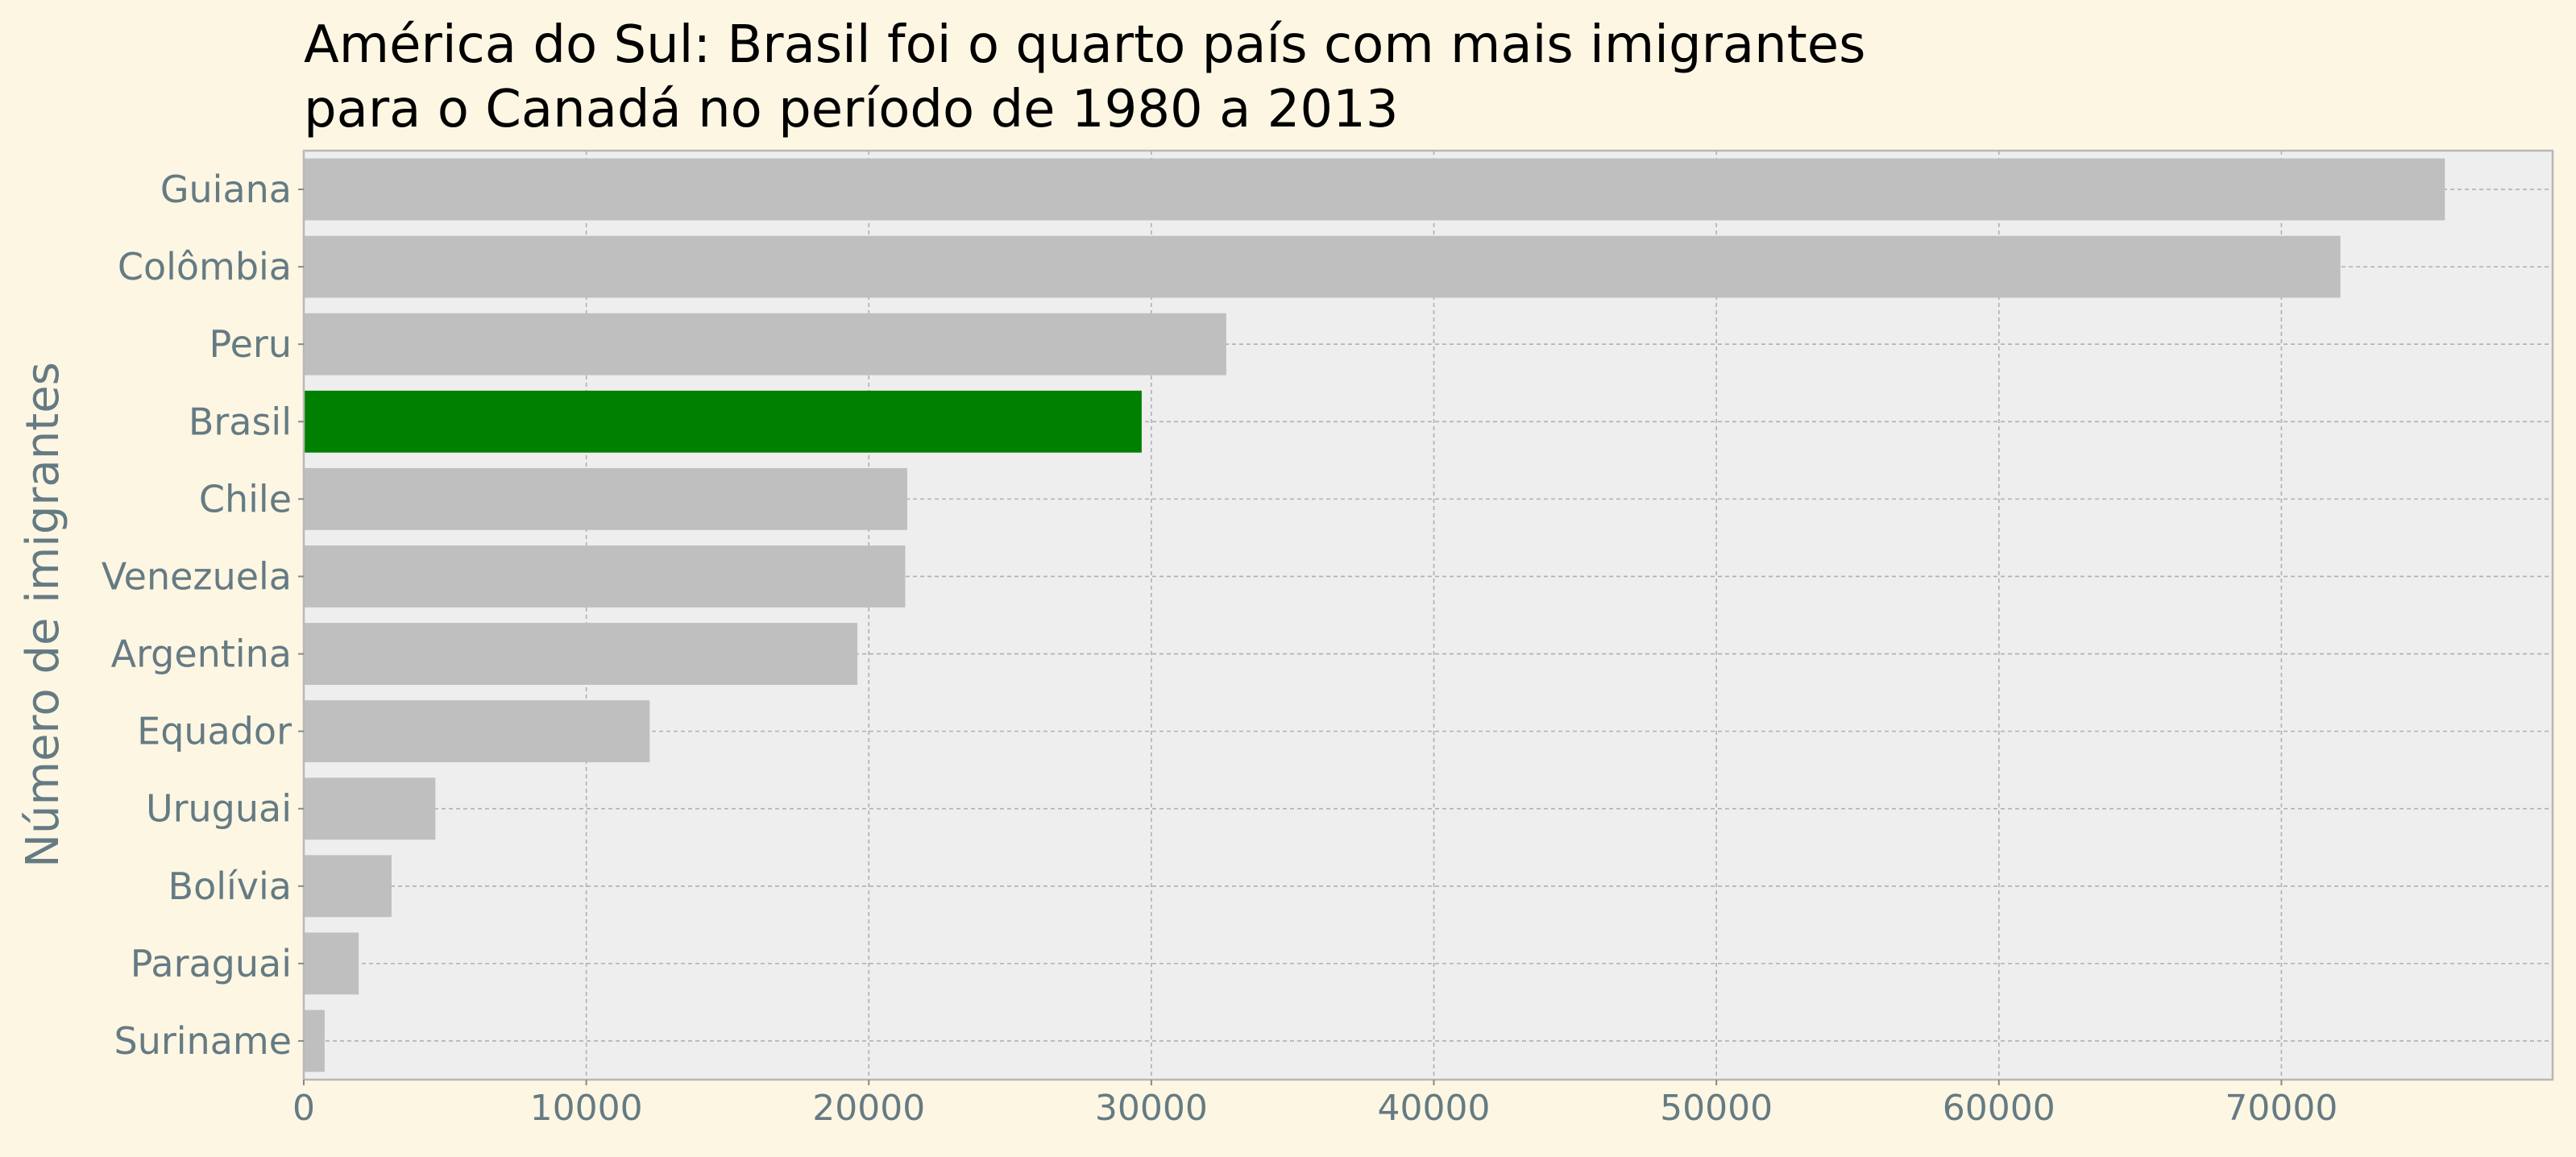 The image size is (2576, 1157). What do you see at coordinates (331, 964) in the screenshot?
I see `bar-paraguai` at bounding box center [331, 964].